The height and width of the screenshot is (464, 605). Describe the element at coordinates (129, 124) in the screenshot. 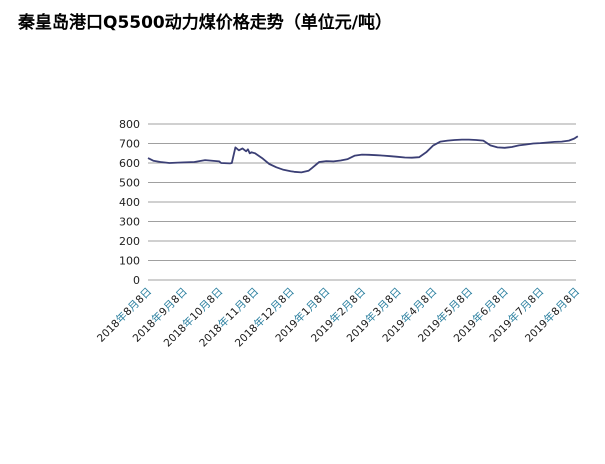

I see `y-tick-label: 800` at that location.